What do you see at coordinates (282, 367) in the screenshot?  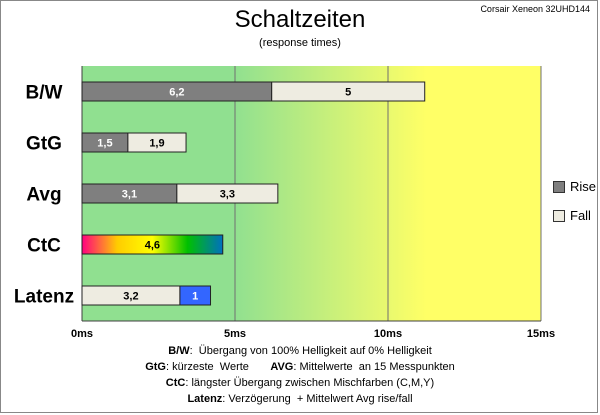 I see `note-term: AVG` at bounding box center [282, 367].